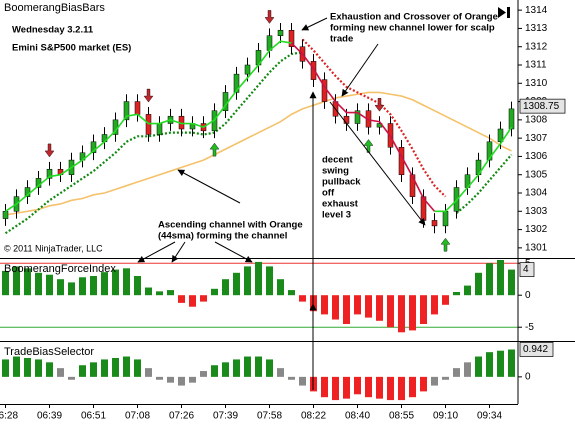 This screenshot has width=575, height=427. Describe the element at coordinates (341, 39) in the screenshot. I see `annotation: trade` at that location.